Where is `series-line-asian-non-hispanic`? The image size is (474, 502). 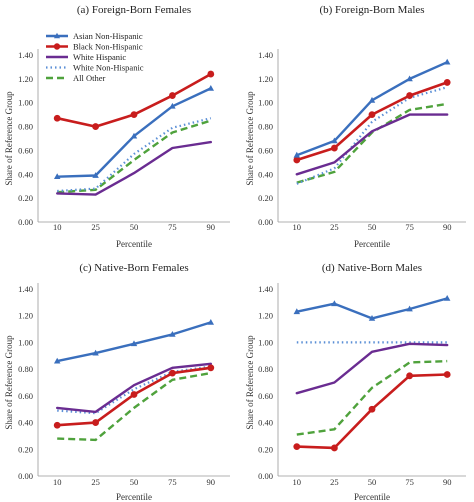 series-line-asian-non-hispanic is located at coordinates (134, 132).